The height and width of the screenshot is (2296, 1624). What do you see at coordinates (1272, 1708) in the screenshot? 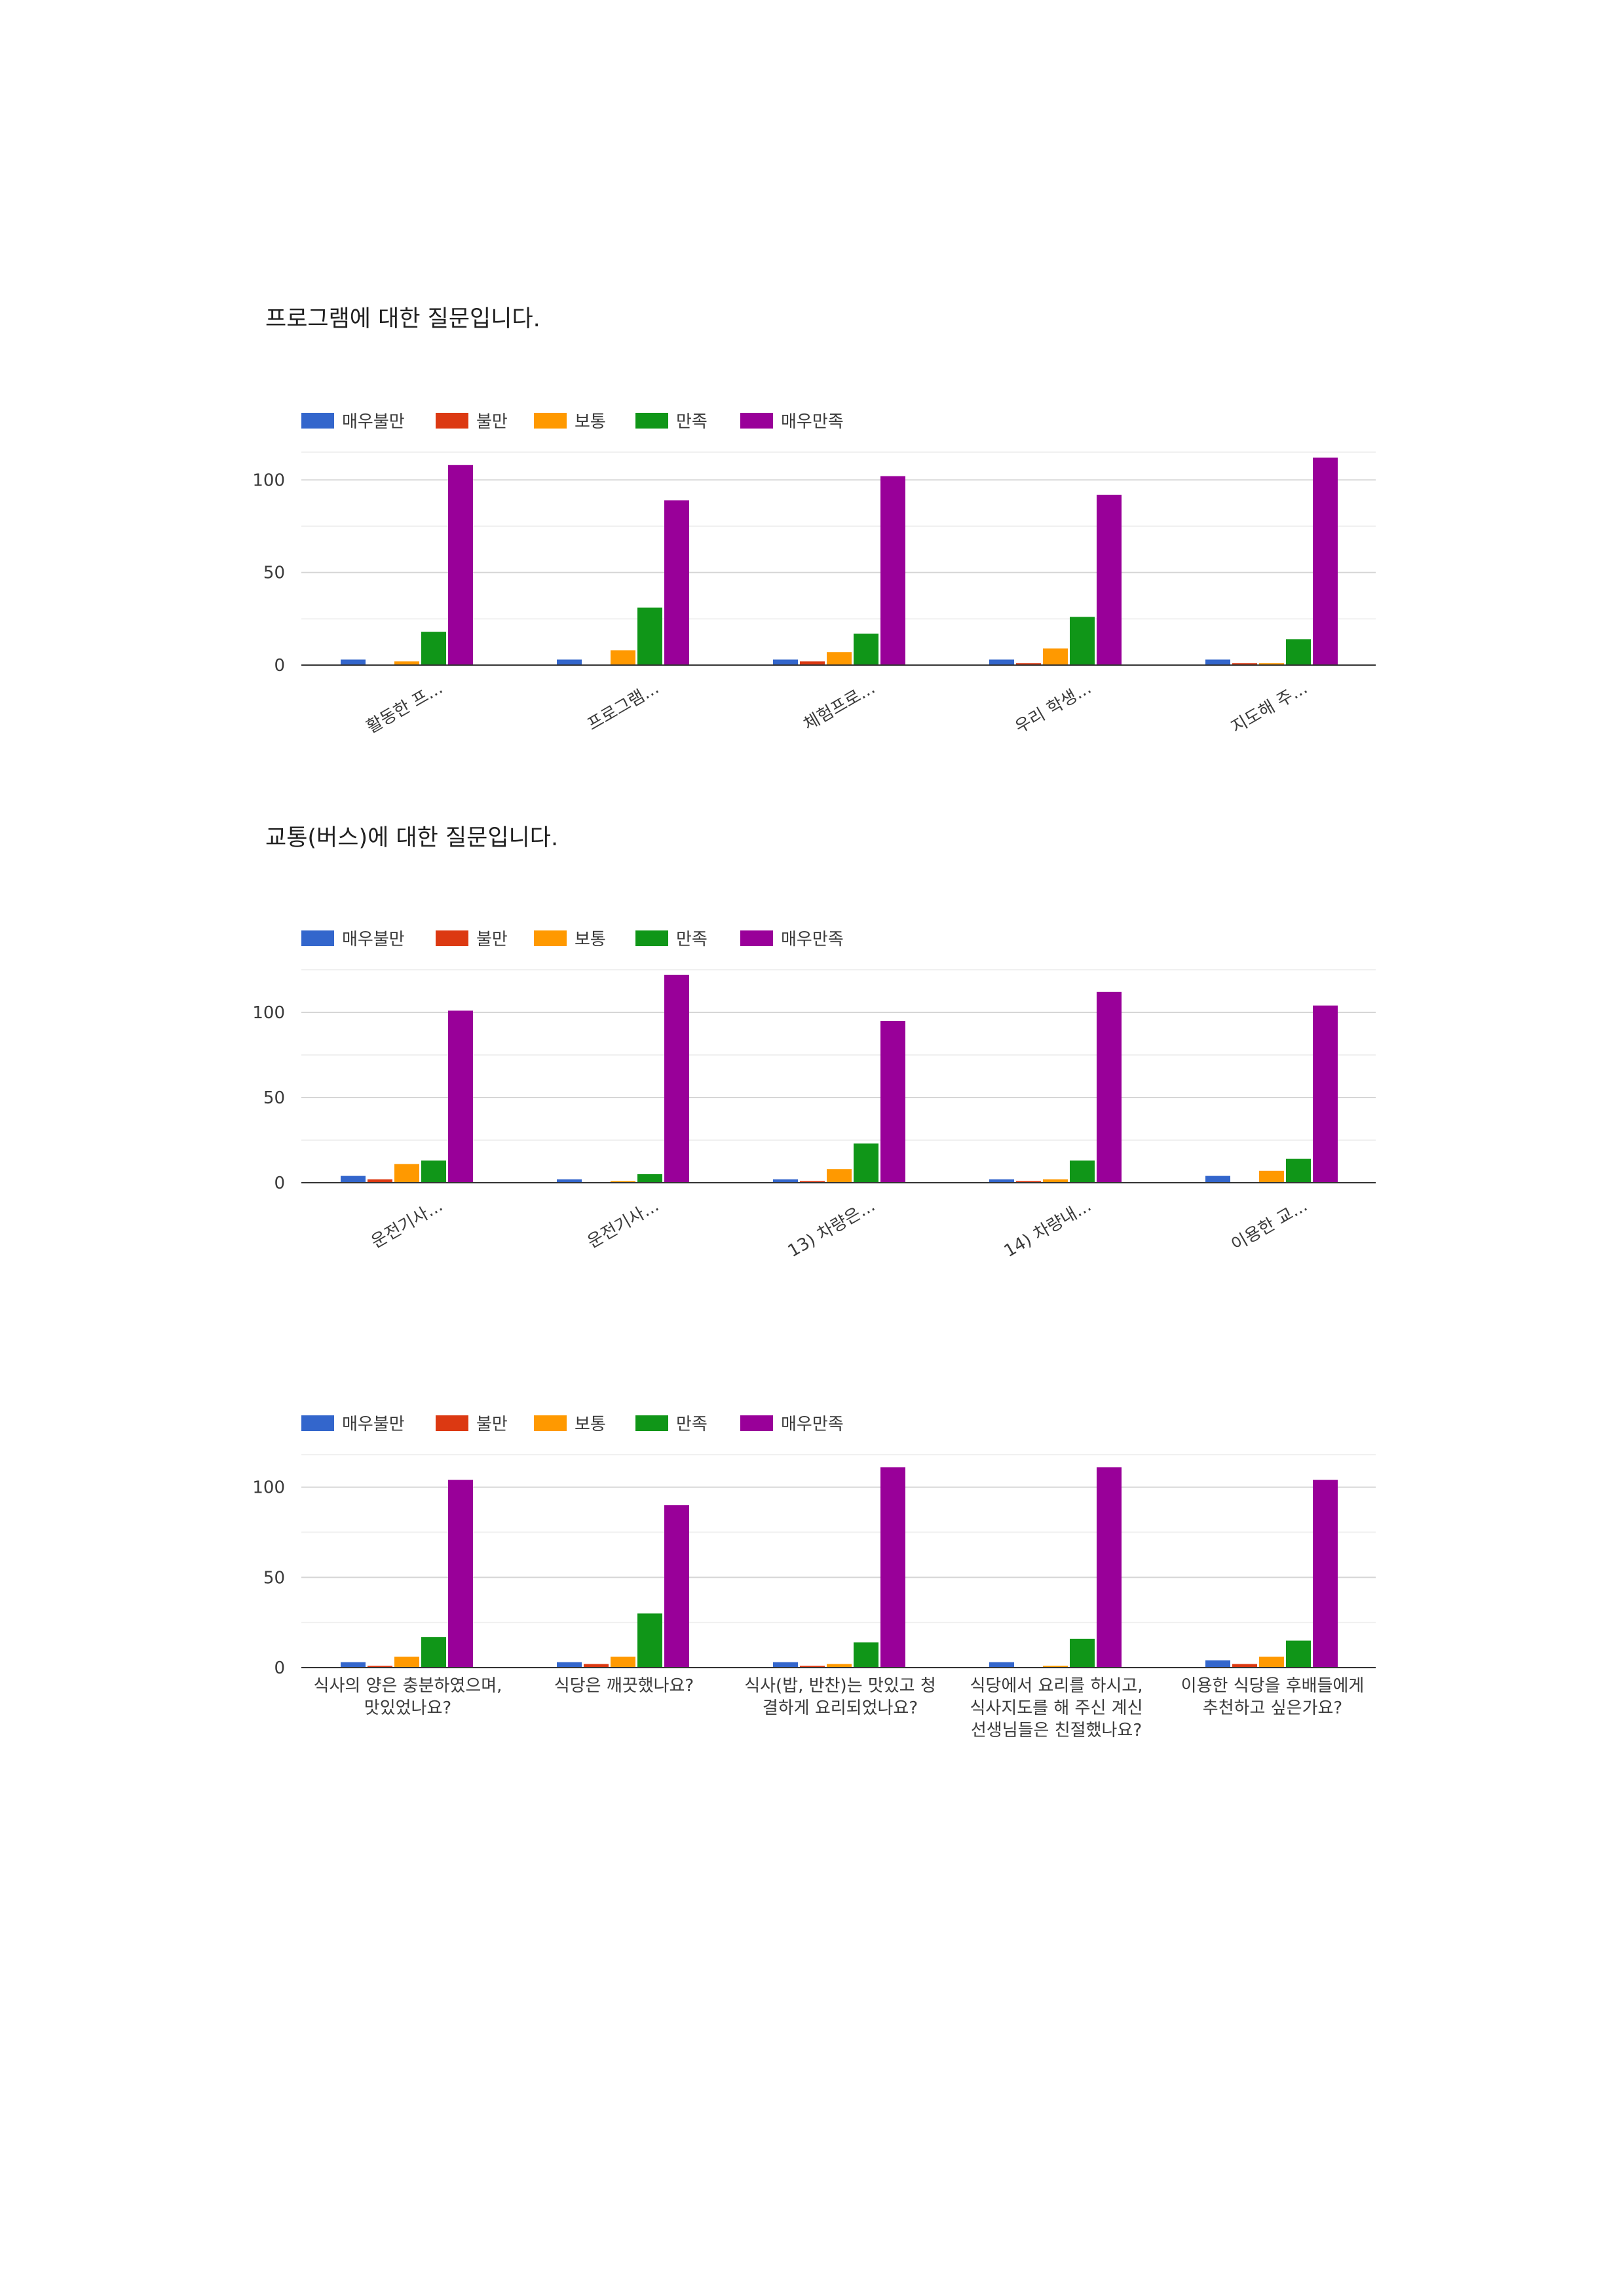
I see `x-tick-label: 추천하고 싶은가요?` at bounding box center [1272, 1708].